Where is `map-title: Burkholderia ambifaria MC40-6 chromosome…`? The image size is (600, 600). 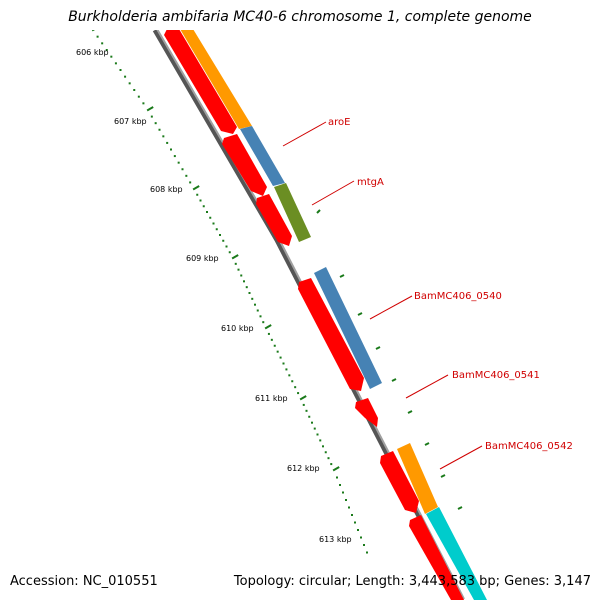
map-title: Burkholderia ambifaria MC40-6 chromosome… is located at coordinates (300, 17).